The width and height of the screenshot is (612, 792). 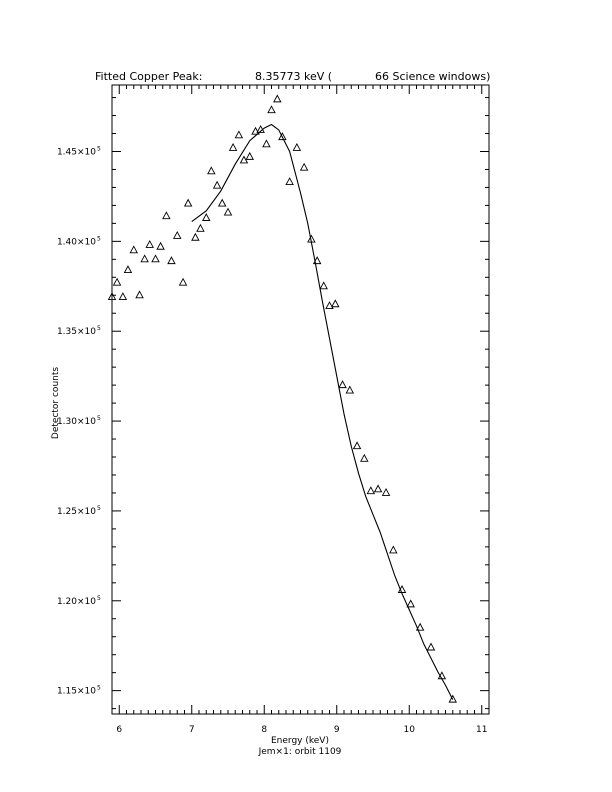 I want to click on y-tick-label: 1.40×10, so click(x=76, y=242).